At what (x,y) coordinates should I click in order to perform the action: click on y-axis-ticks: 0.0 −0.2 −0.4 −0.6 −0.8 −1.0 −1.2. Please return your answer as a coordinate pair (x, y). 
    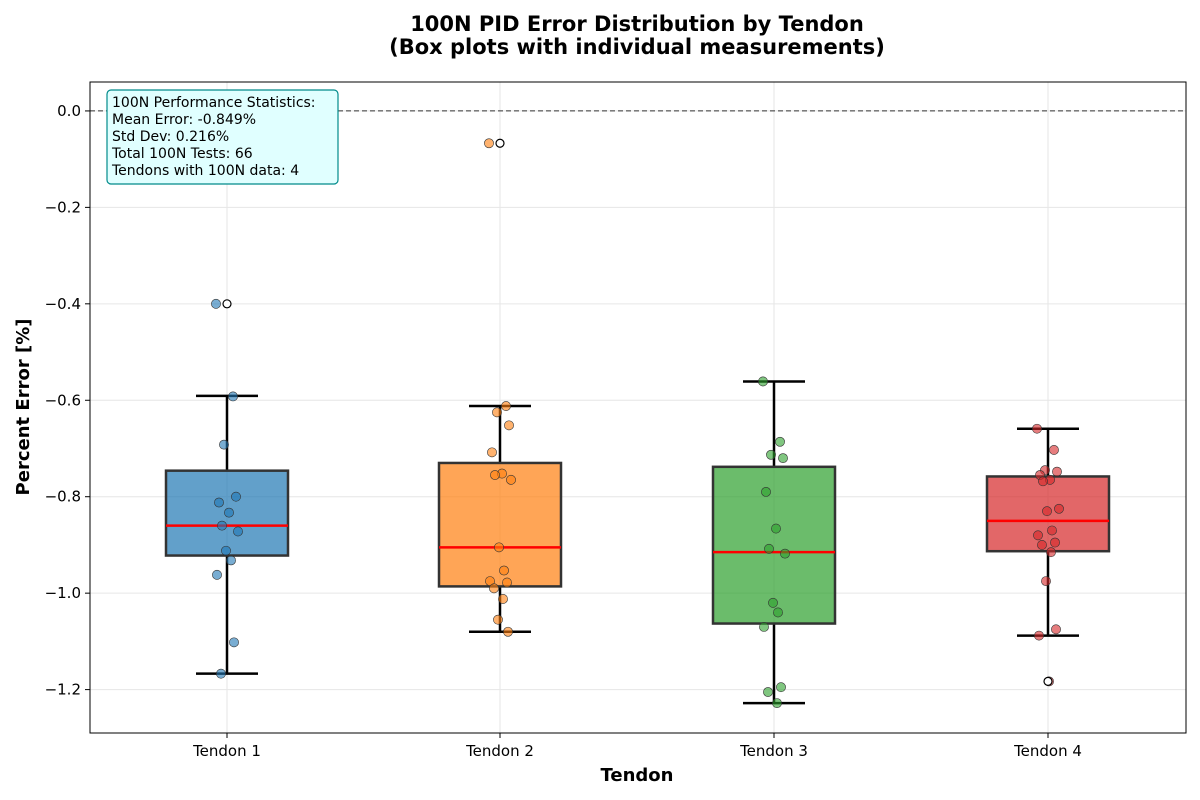
    Looking at the image, I should click on (67, 400).